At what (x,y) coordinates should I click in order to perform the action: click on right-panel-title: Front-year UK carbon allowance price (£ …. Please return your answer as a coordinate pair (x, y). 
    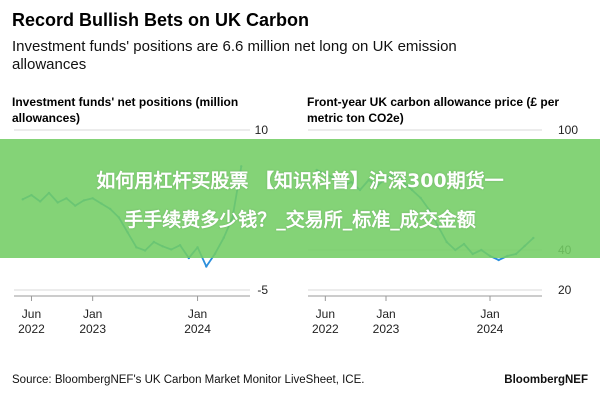
    Looking at the image, I should click on (433, 110).